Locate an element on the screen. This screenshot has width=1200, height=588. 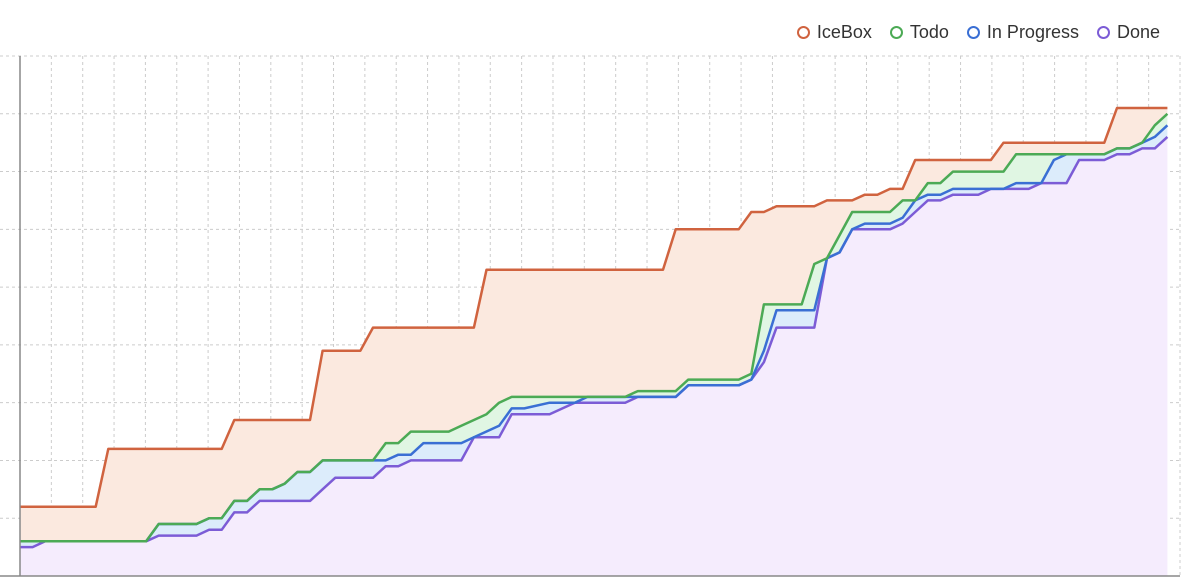
legend-swatch-in-progress is located at coordinates (973, 32).